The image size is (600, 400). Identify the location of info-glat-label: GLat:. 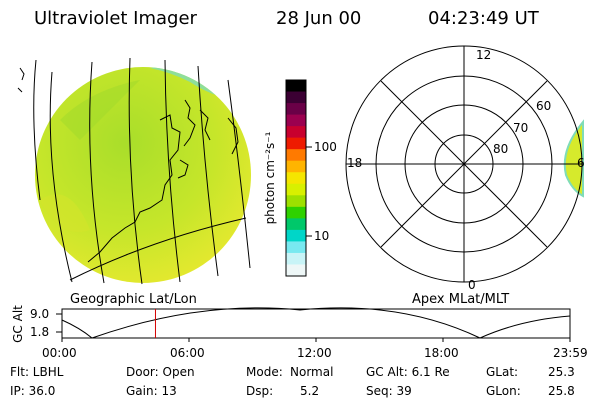
(502, 372).